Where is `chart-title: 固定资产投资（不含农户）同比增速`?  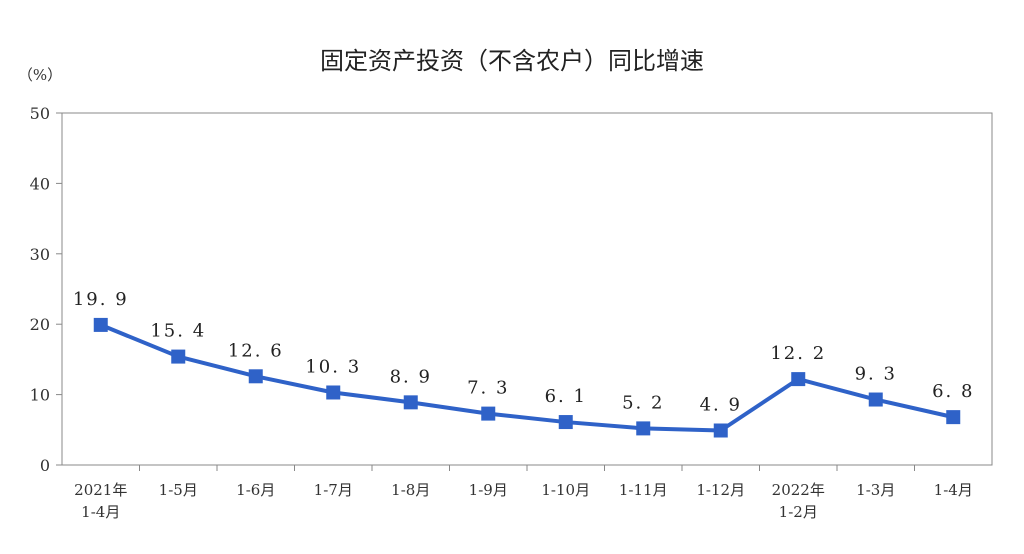
chart-title: 固定资产投资（不含农户）同比增速 is located at coordinates (512, 61).